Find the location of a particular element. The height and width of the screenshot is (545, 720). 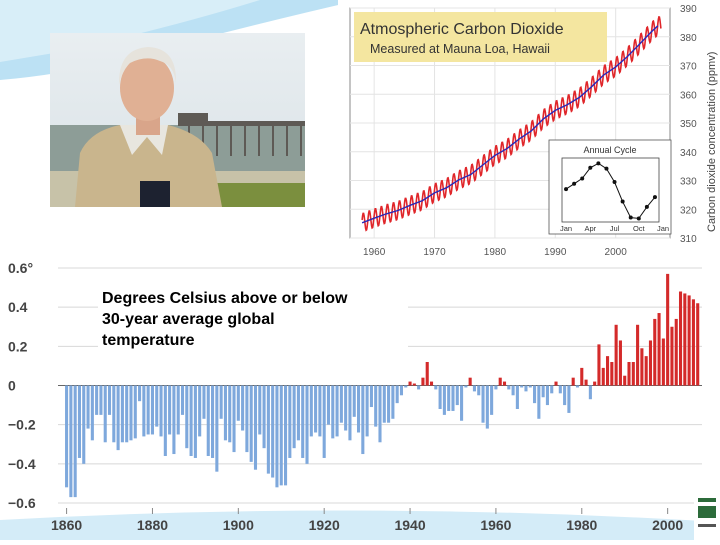

temp-x-tick-label: 2000 is located at coordinates (667, 525).